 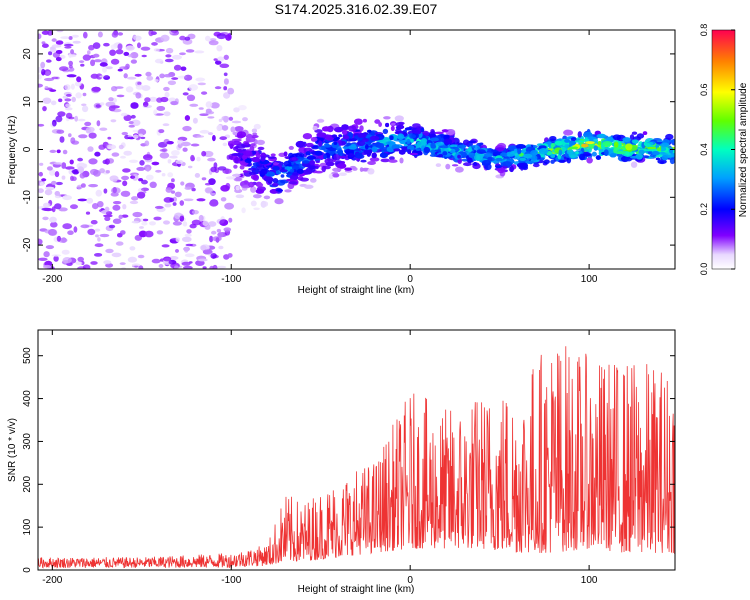 I want to click on colorbar-tick-label: 0.2, so click(x=704, y=209).